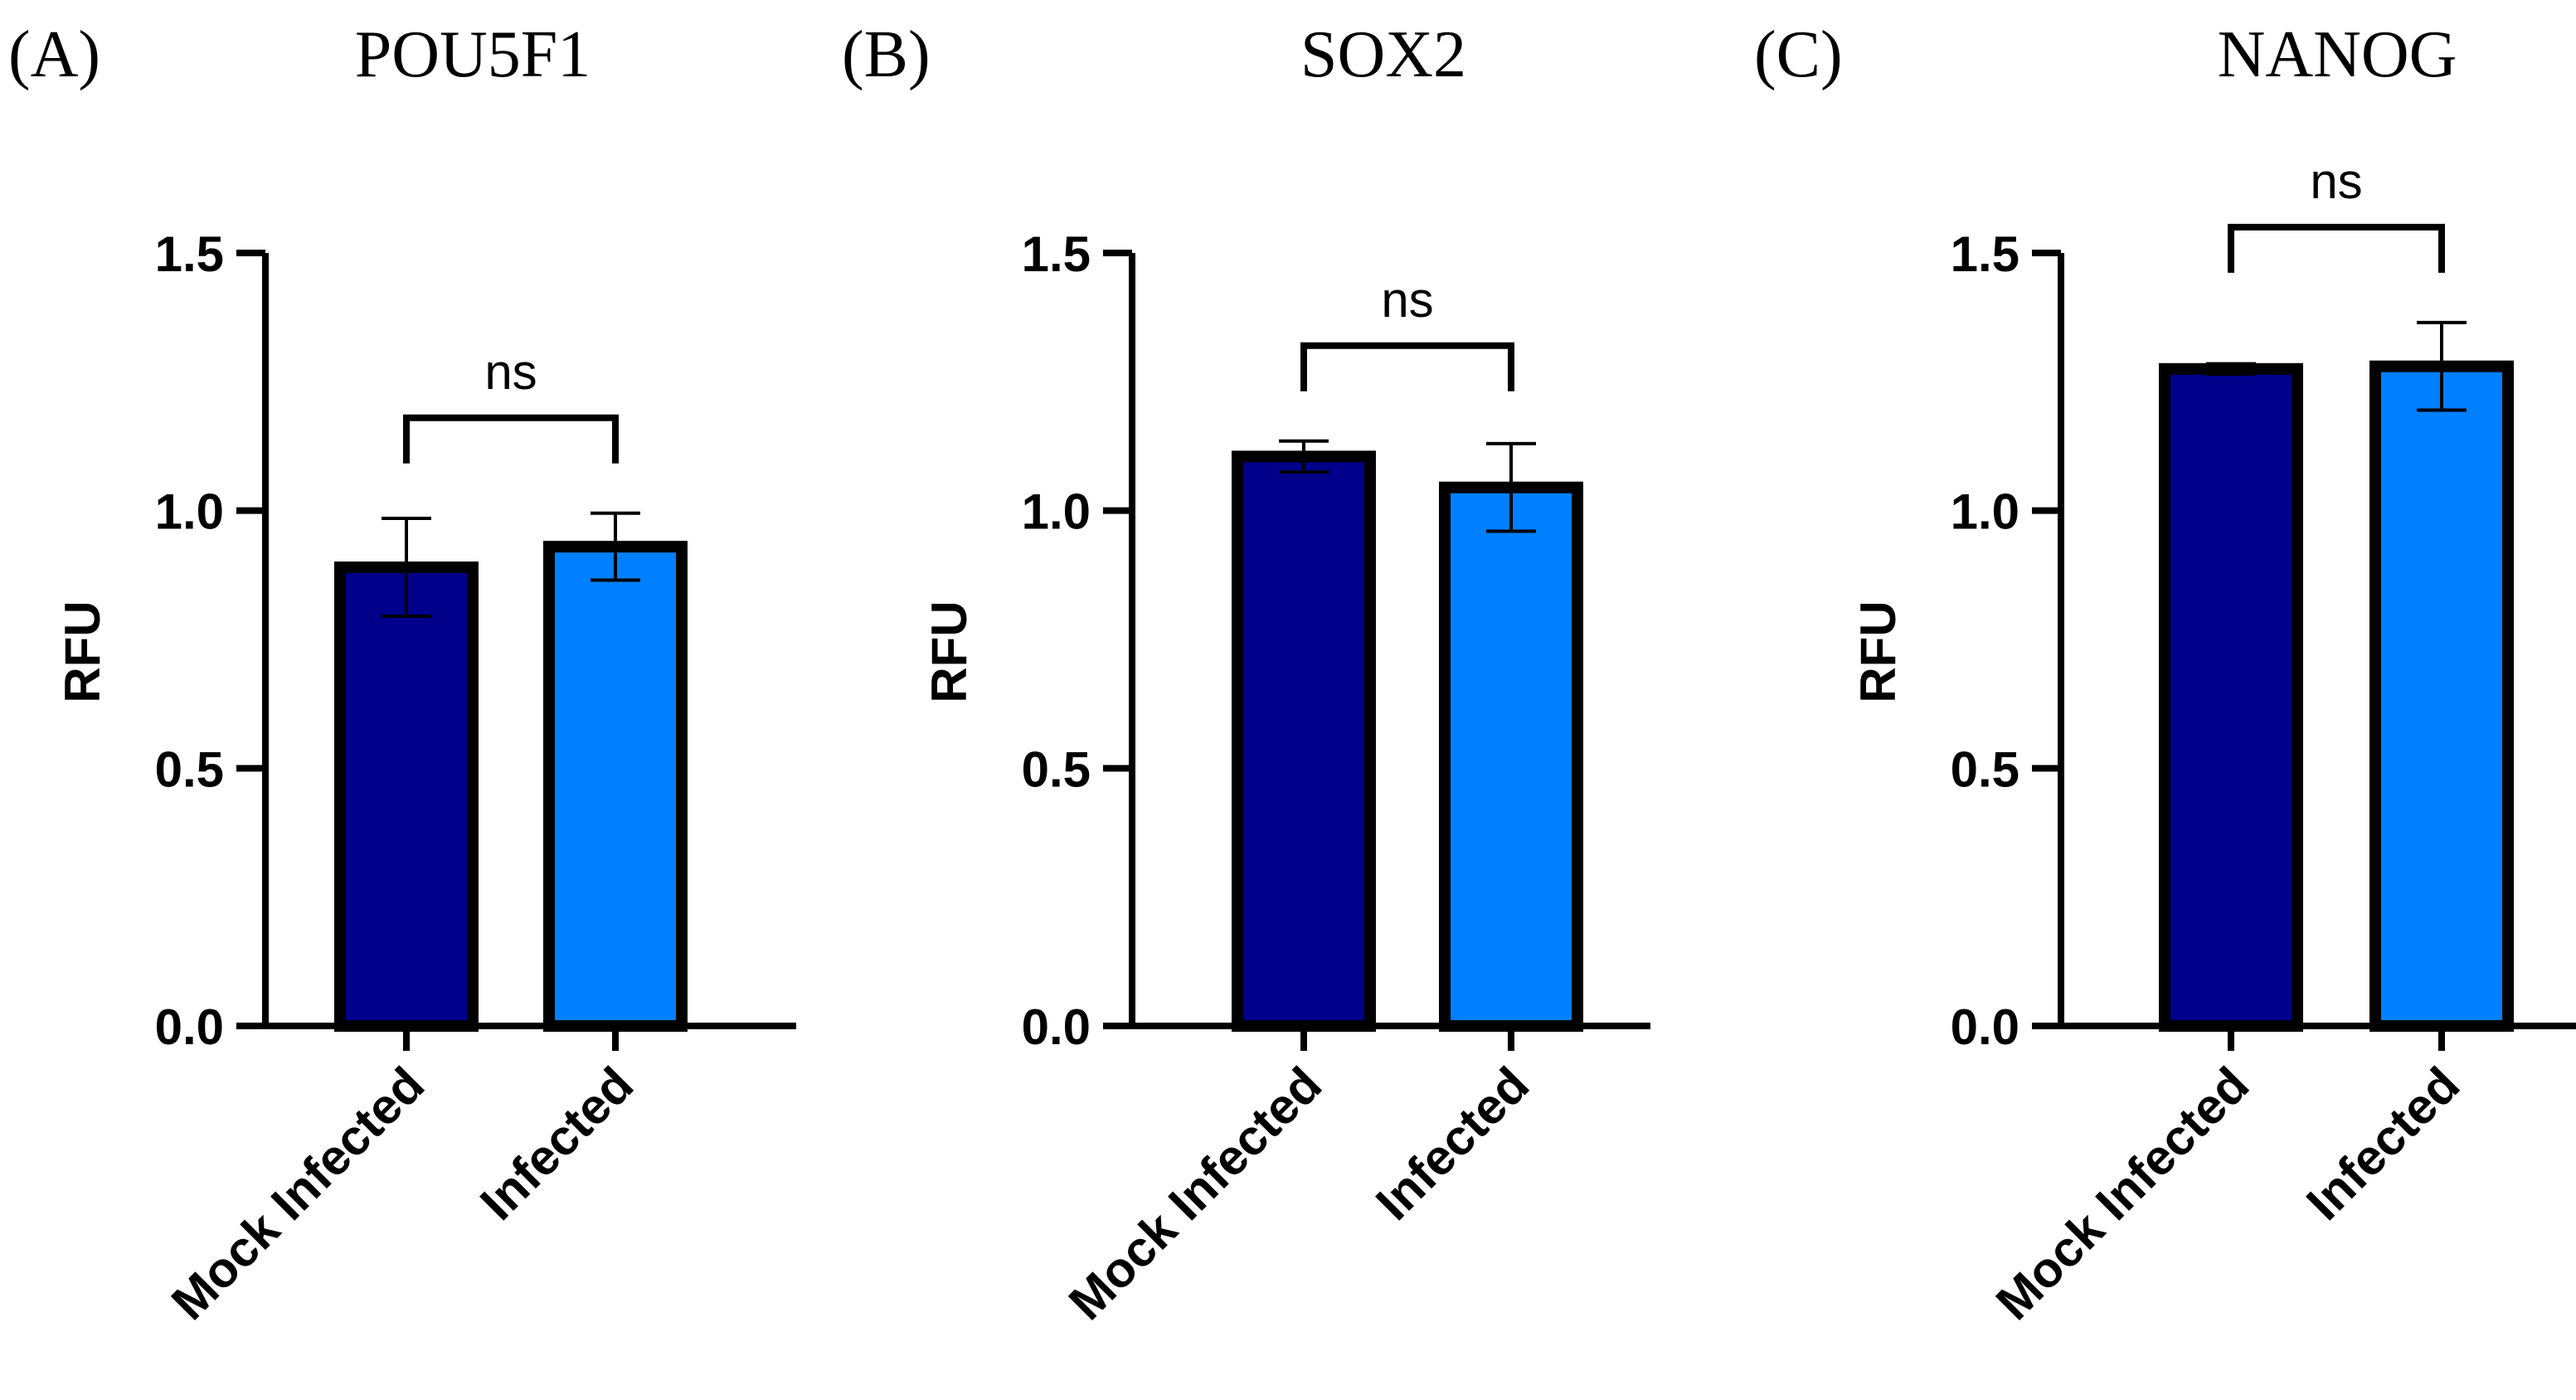  What do you see at coordinates (54, 54) in the screenshot?
I see `panel-letter: (A)` at bounding box center [54, 54].